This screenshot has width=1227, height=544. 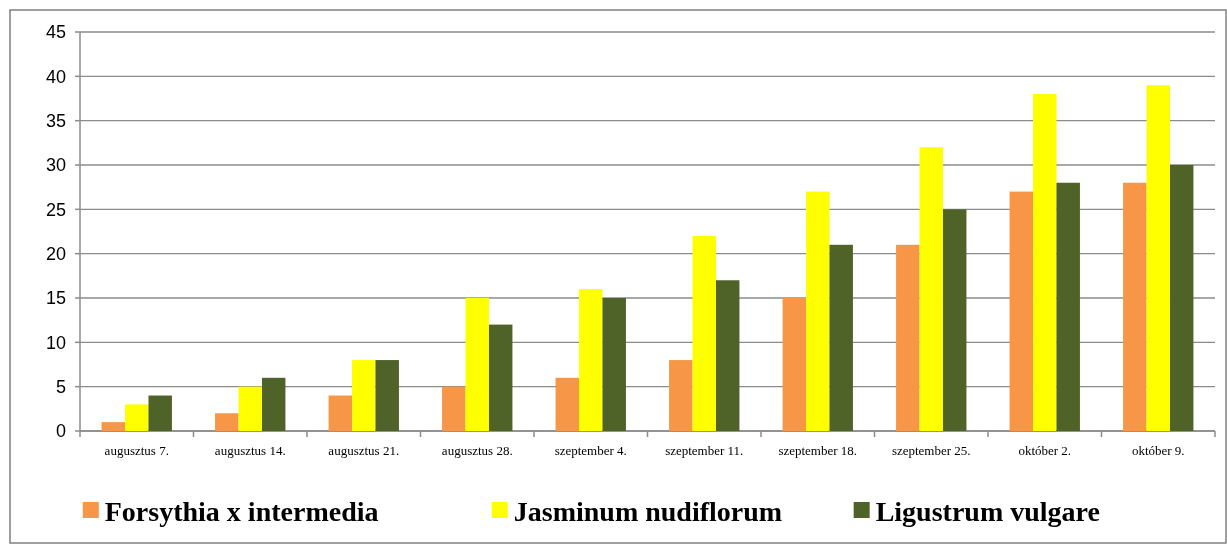 What do you see at coordinates (55, 253) in the screenshot?
I see `y-tick-label: 20` at bounding box center [55, 253].